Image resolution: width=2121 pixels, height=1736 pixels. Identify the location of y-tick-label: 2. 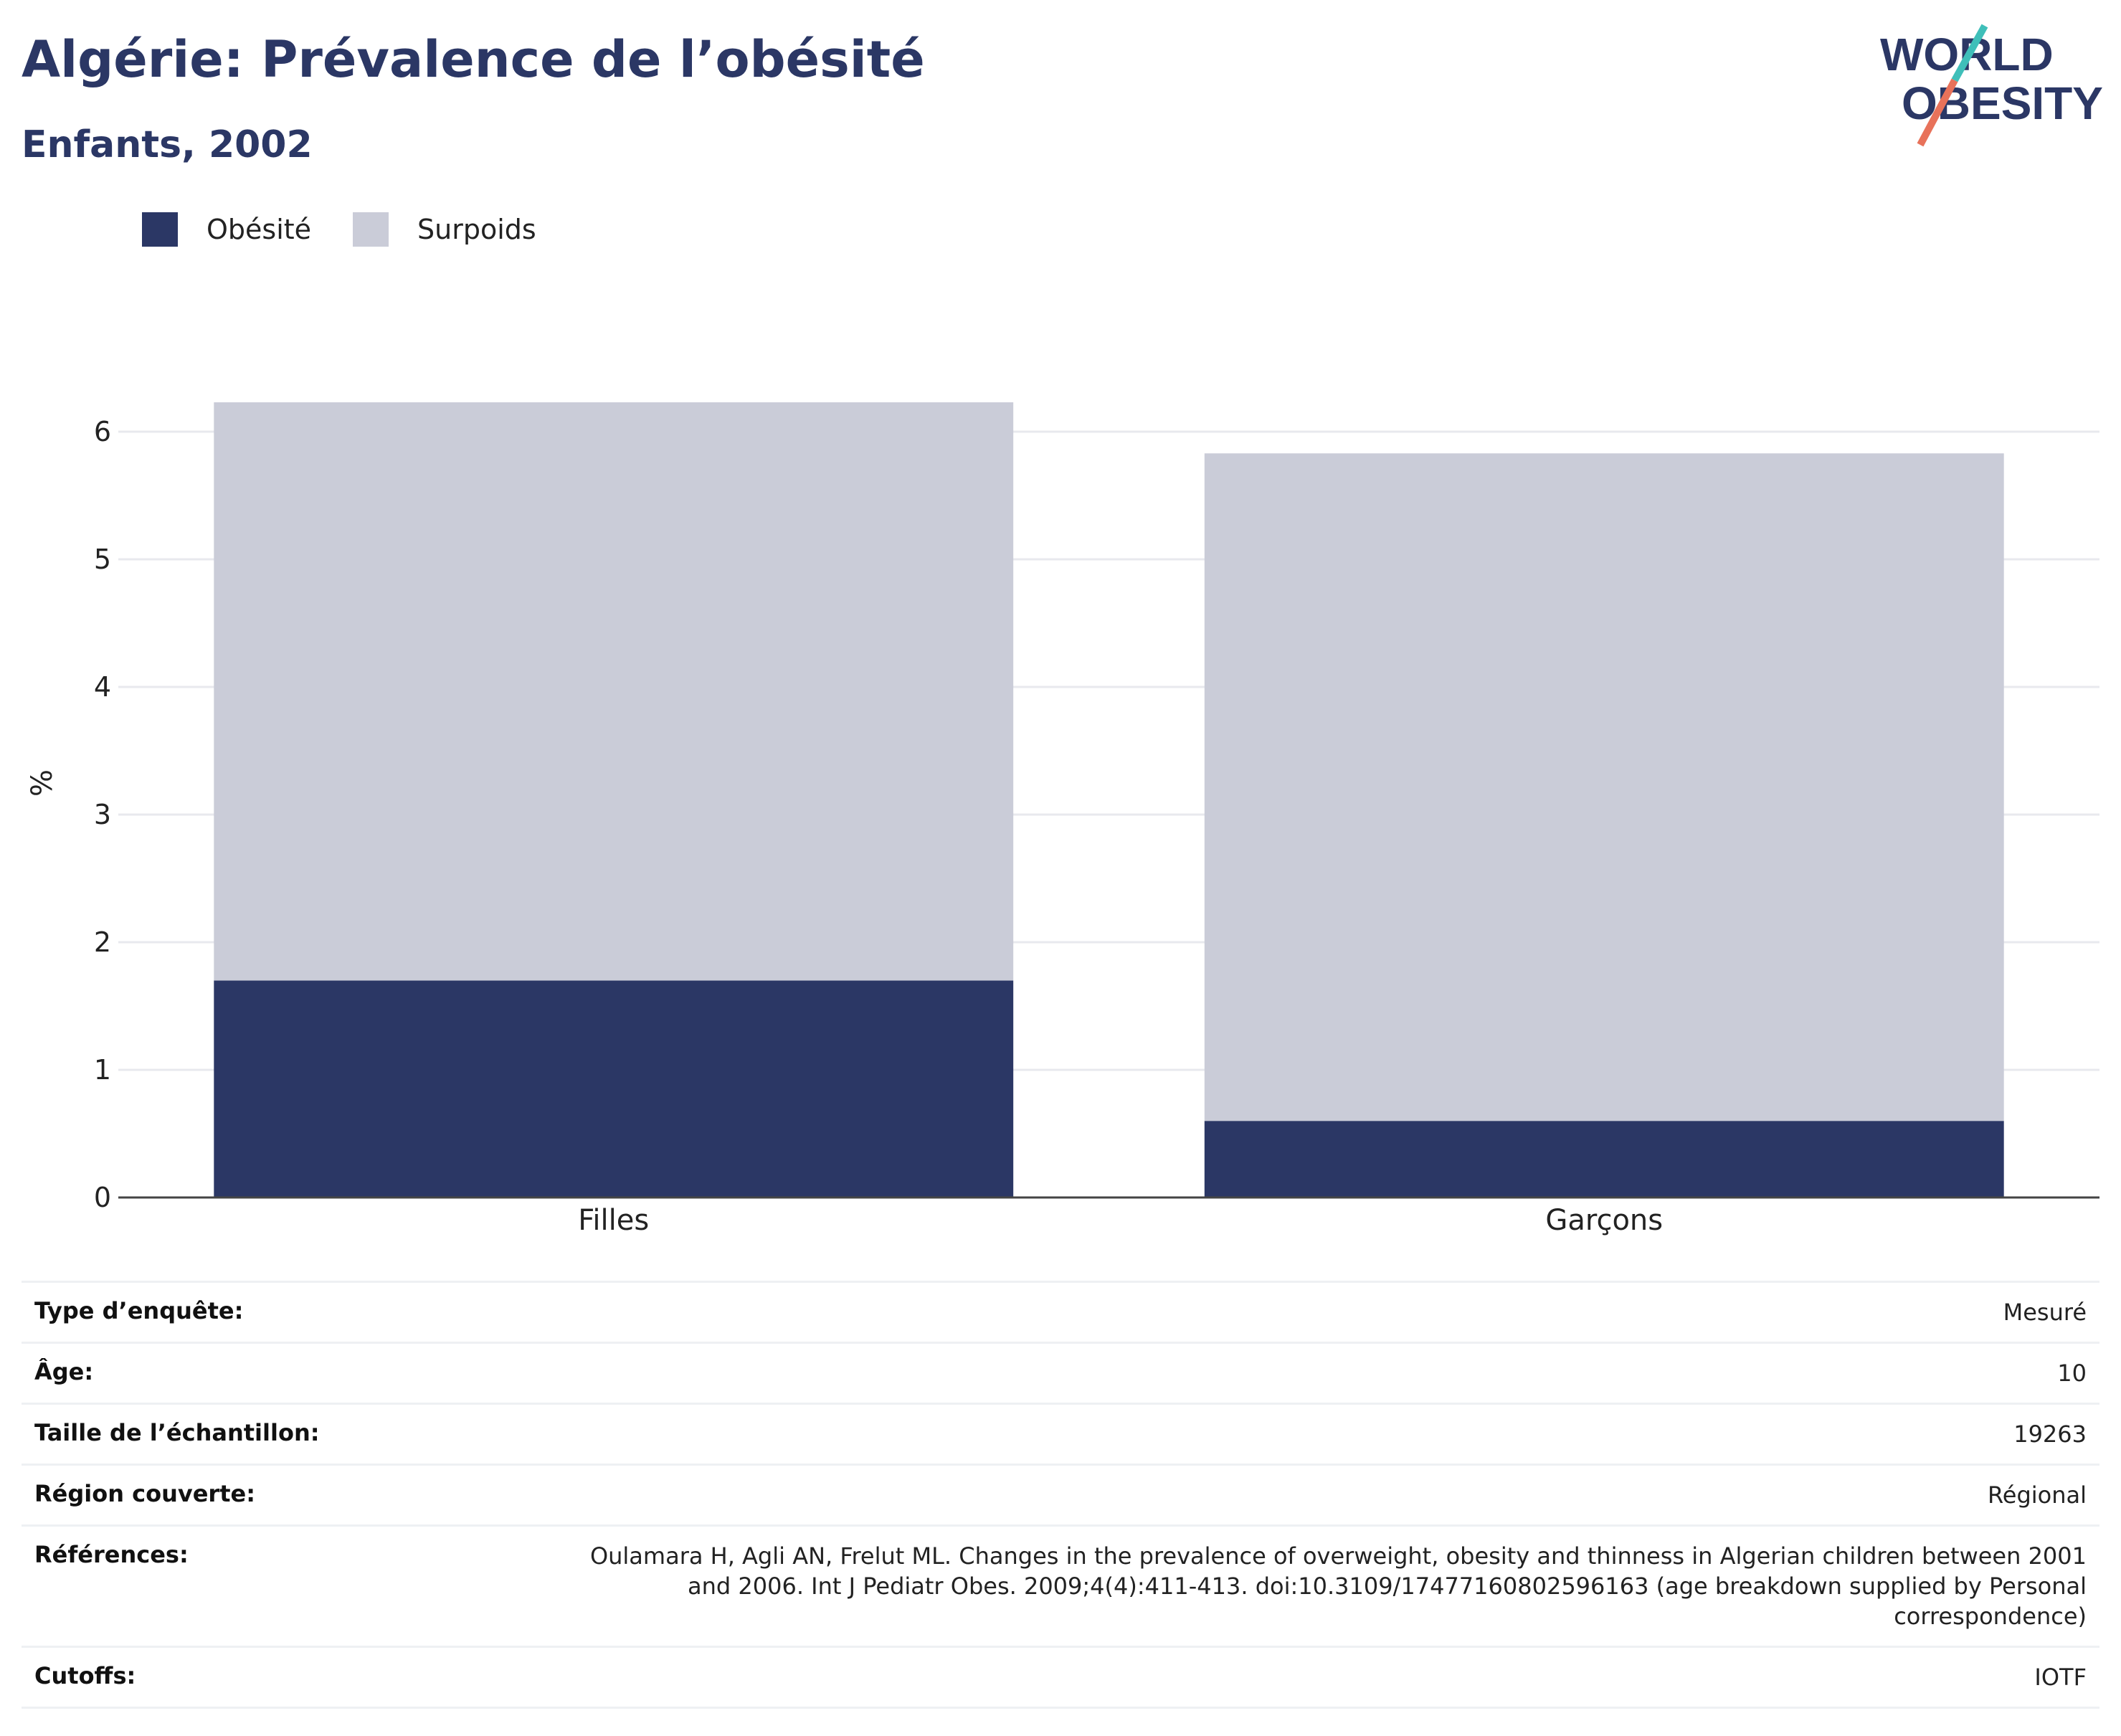
(102, 942).